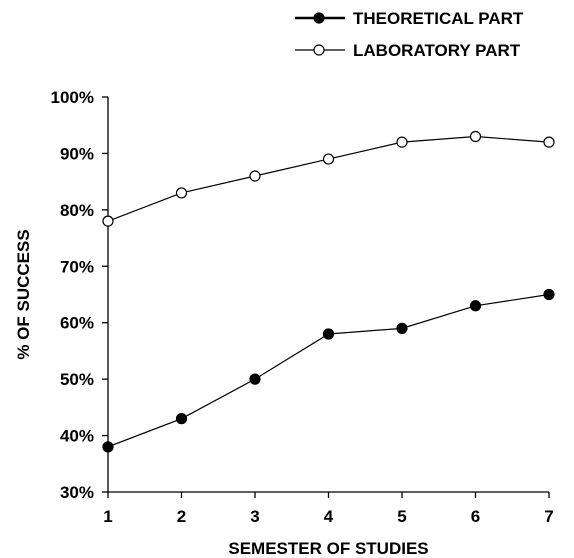 The image size is (574, 558). What do you see at coordinates (438, 18) in the screenshot?
I see `legend-label: THEORETICAL PART` at bounding box center [438, 18].